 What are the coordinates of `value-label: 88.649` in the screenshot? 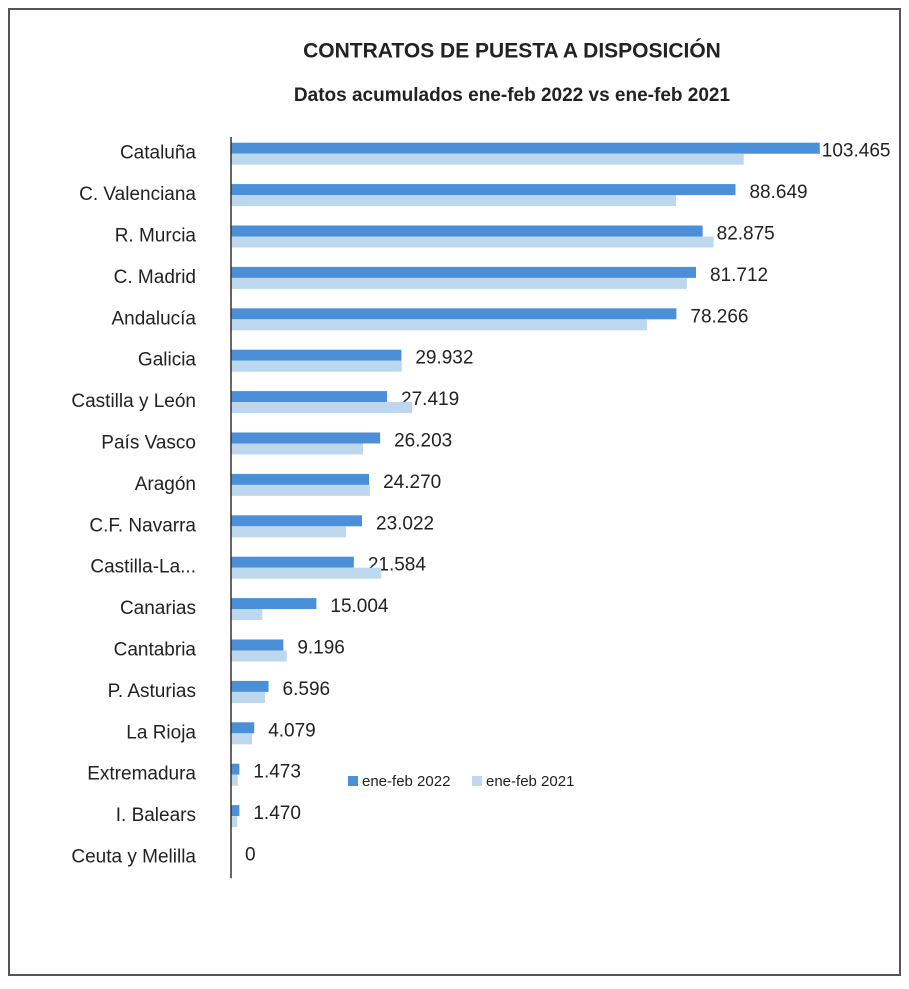 It's located at (778, 192).